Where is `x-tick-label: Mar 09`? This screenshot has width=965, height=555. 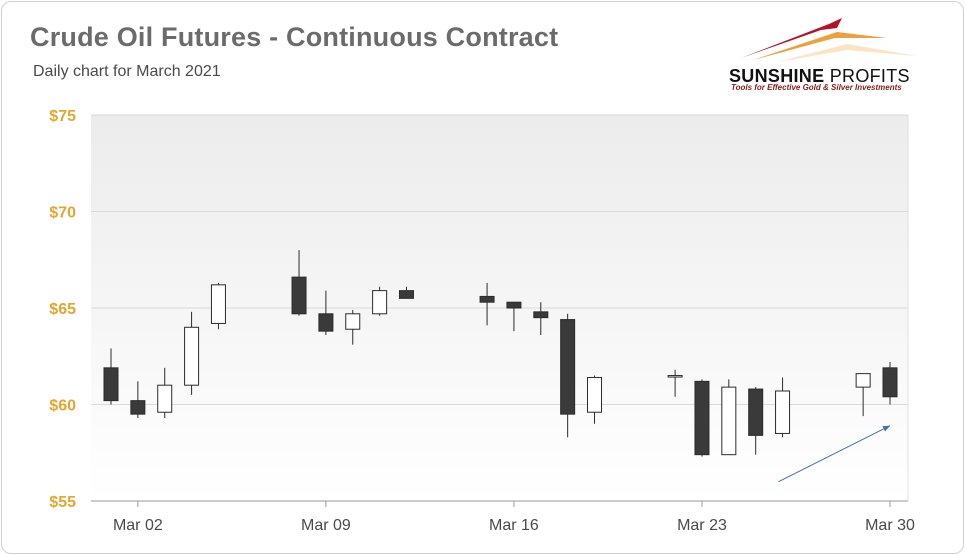 x-tick-label: Mar 09 is located at coordinates (326, 525).